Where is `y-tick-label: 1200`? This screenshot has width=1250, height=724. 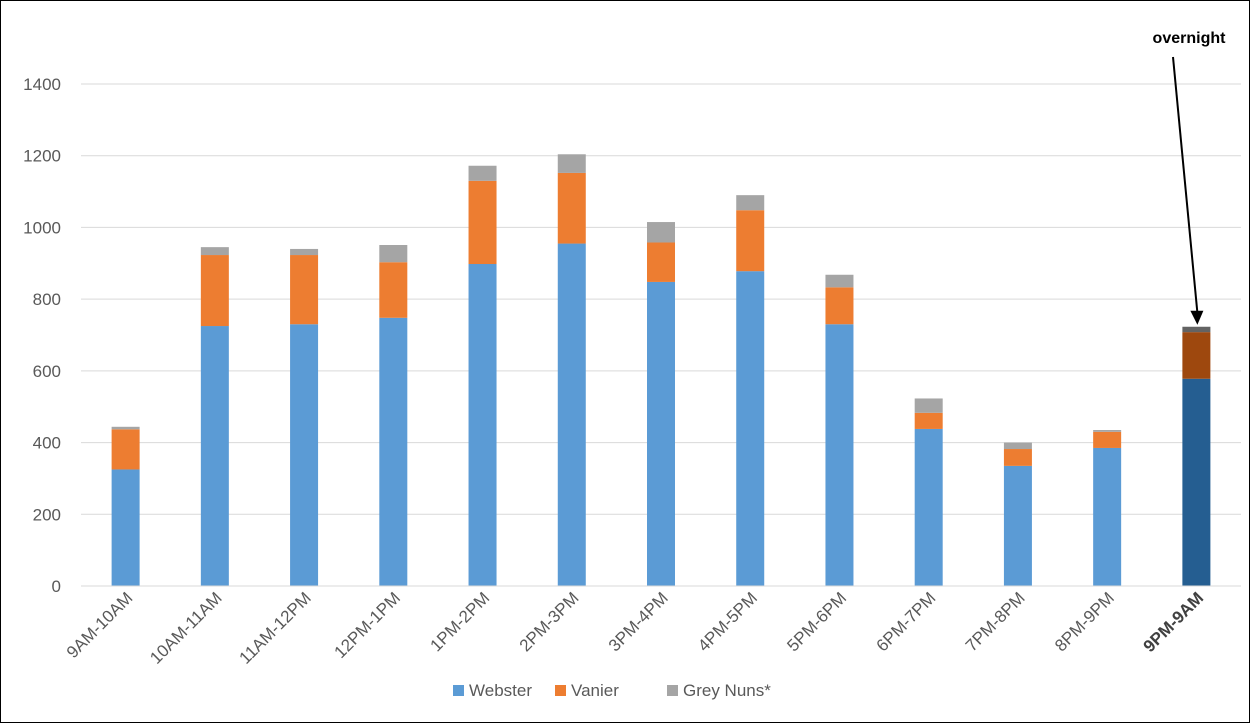
y-tick-label: 1200 is located at coordinates (42, 156).